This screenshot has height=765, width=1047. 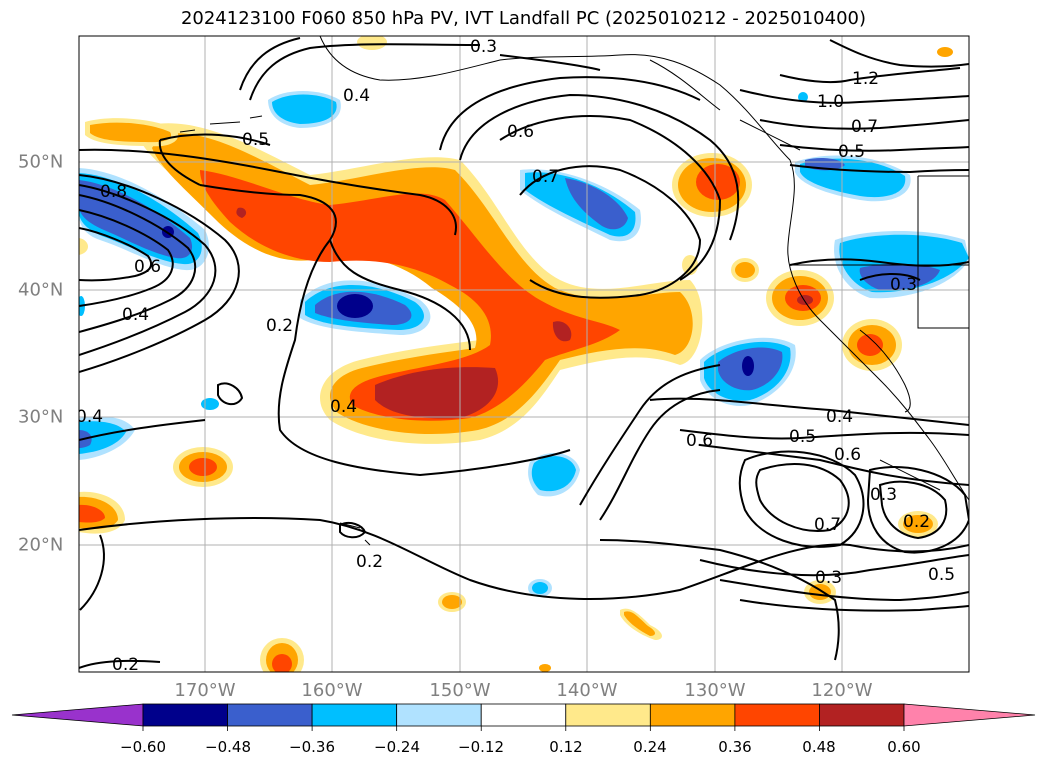 What do you see at coordinates (228, 747) in the screenshot?
I see `colorbar-tick-label: −0.48` at bounding box center [228, 747].